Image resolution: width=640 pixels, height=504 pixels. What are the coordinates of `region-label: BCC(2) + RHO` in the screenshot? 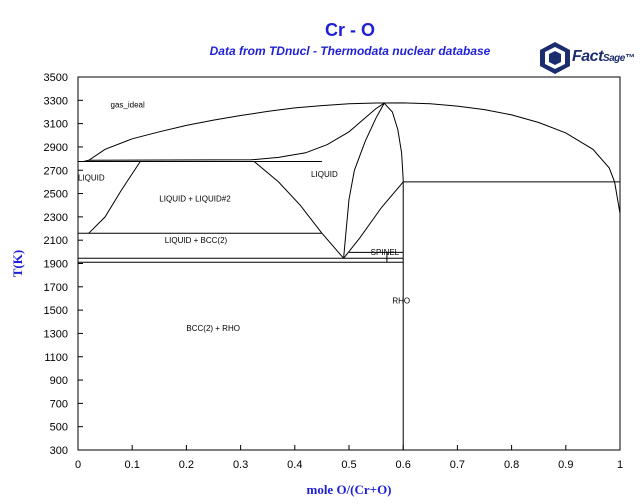 It's located at (213, 328).